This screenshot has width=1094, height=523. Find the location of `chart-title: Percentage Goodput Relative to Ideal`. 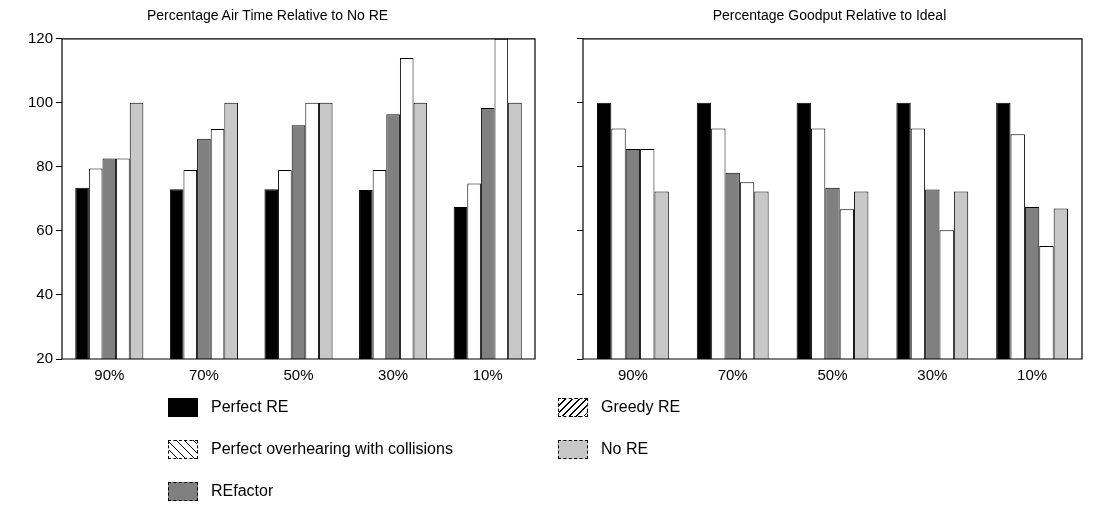

chart-title: Percentage Goodput Relative to Ideal is located at coordinates (829, 15).